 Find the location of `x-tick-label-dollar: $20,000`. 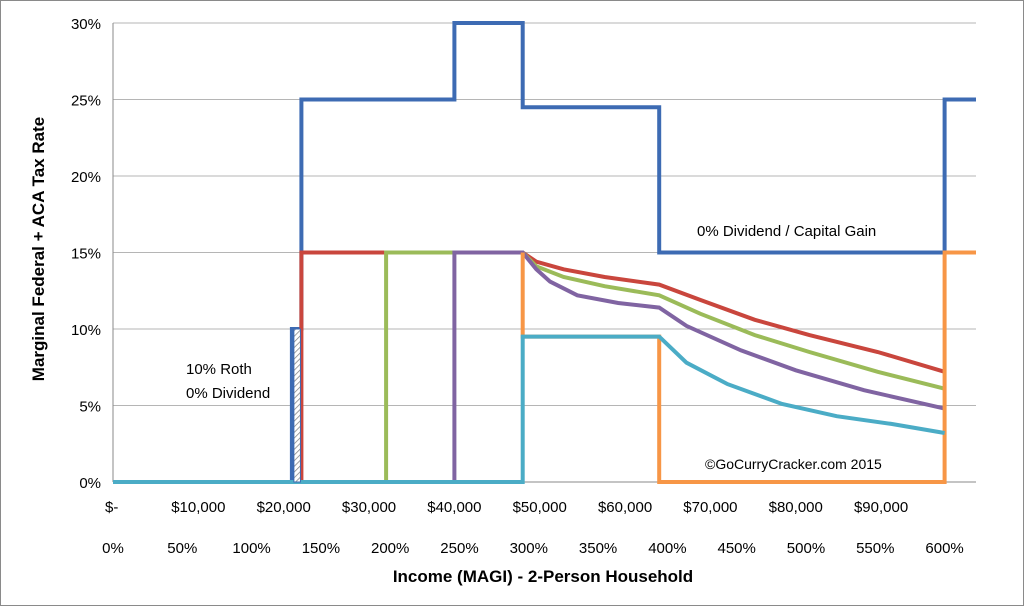

x-tick-label-dollar: $20,000 is located at coordinates (284, 507).